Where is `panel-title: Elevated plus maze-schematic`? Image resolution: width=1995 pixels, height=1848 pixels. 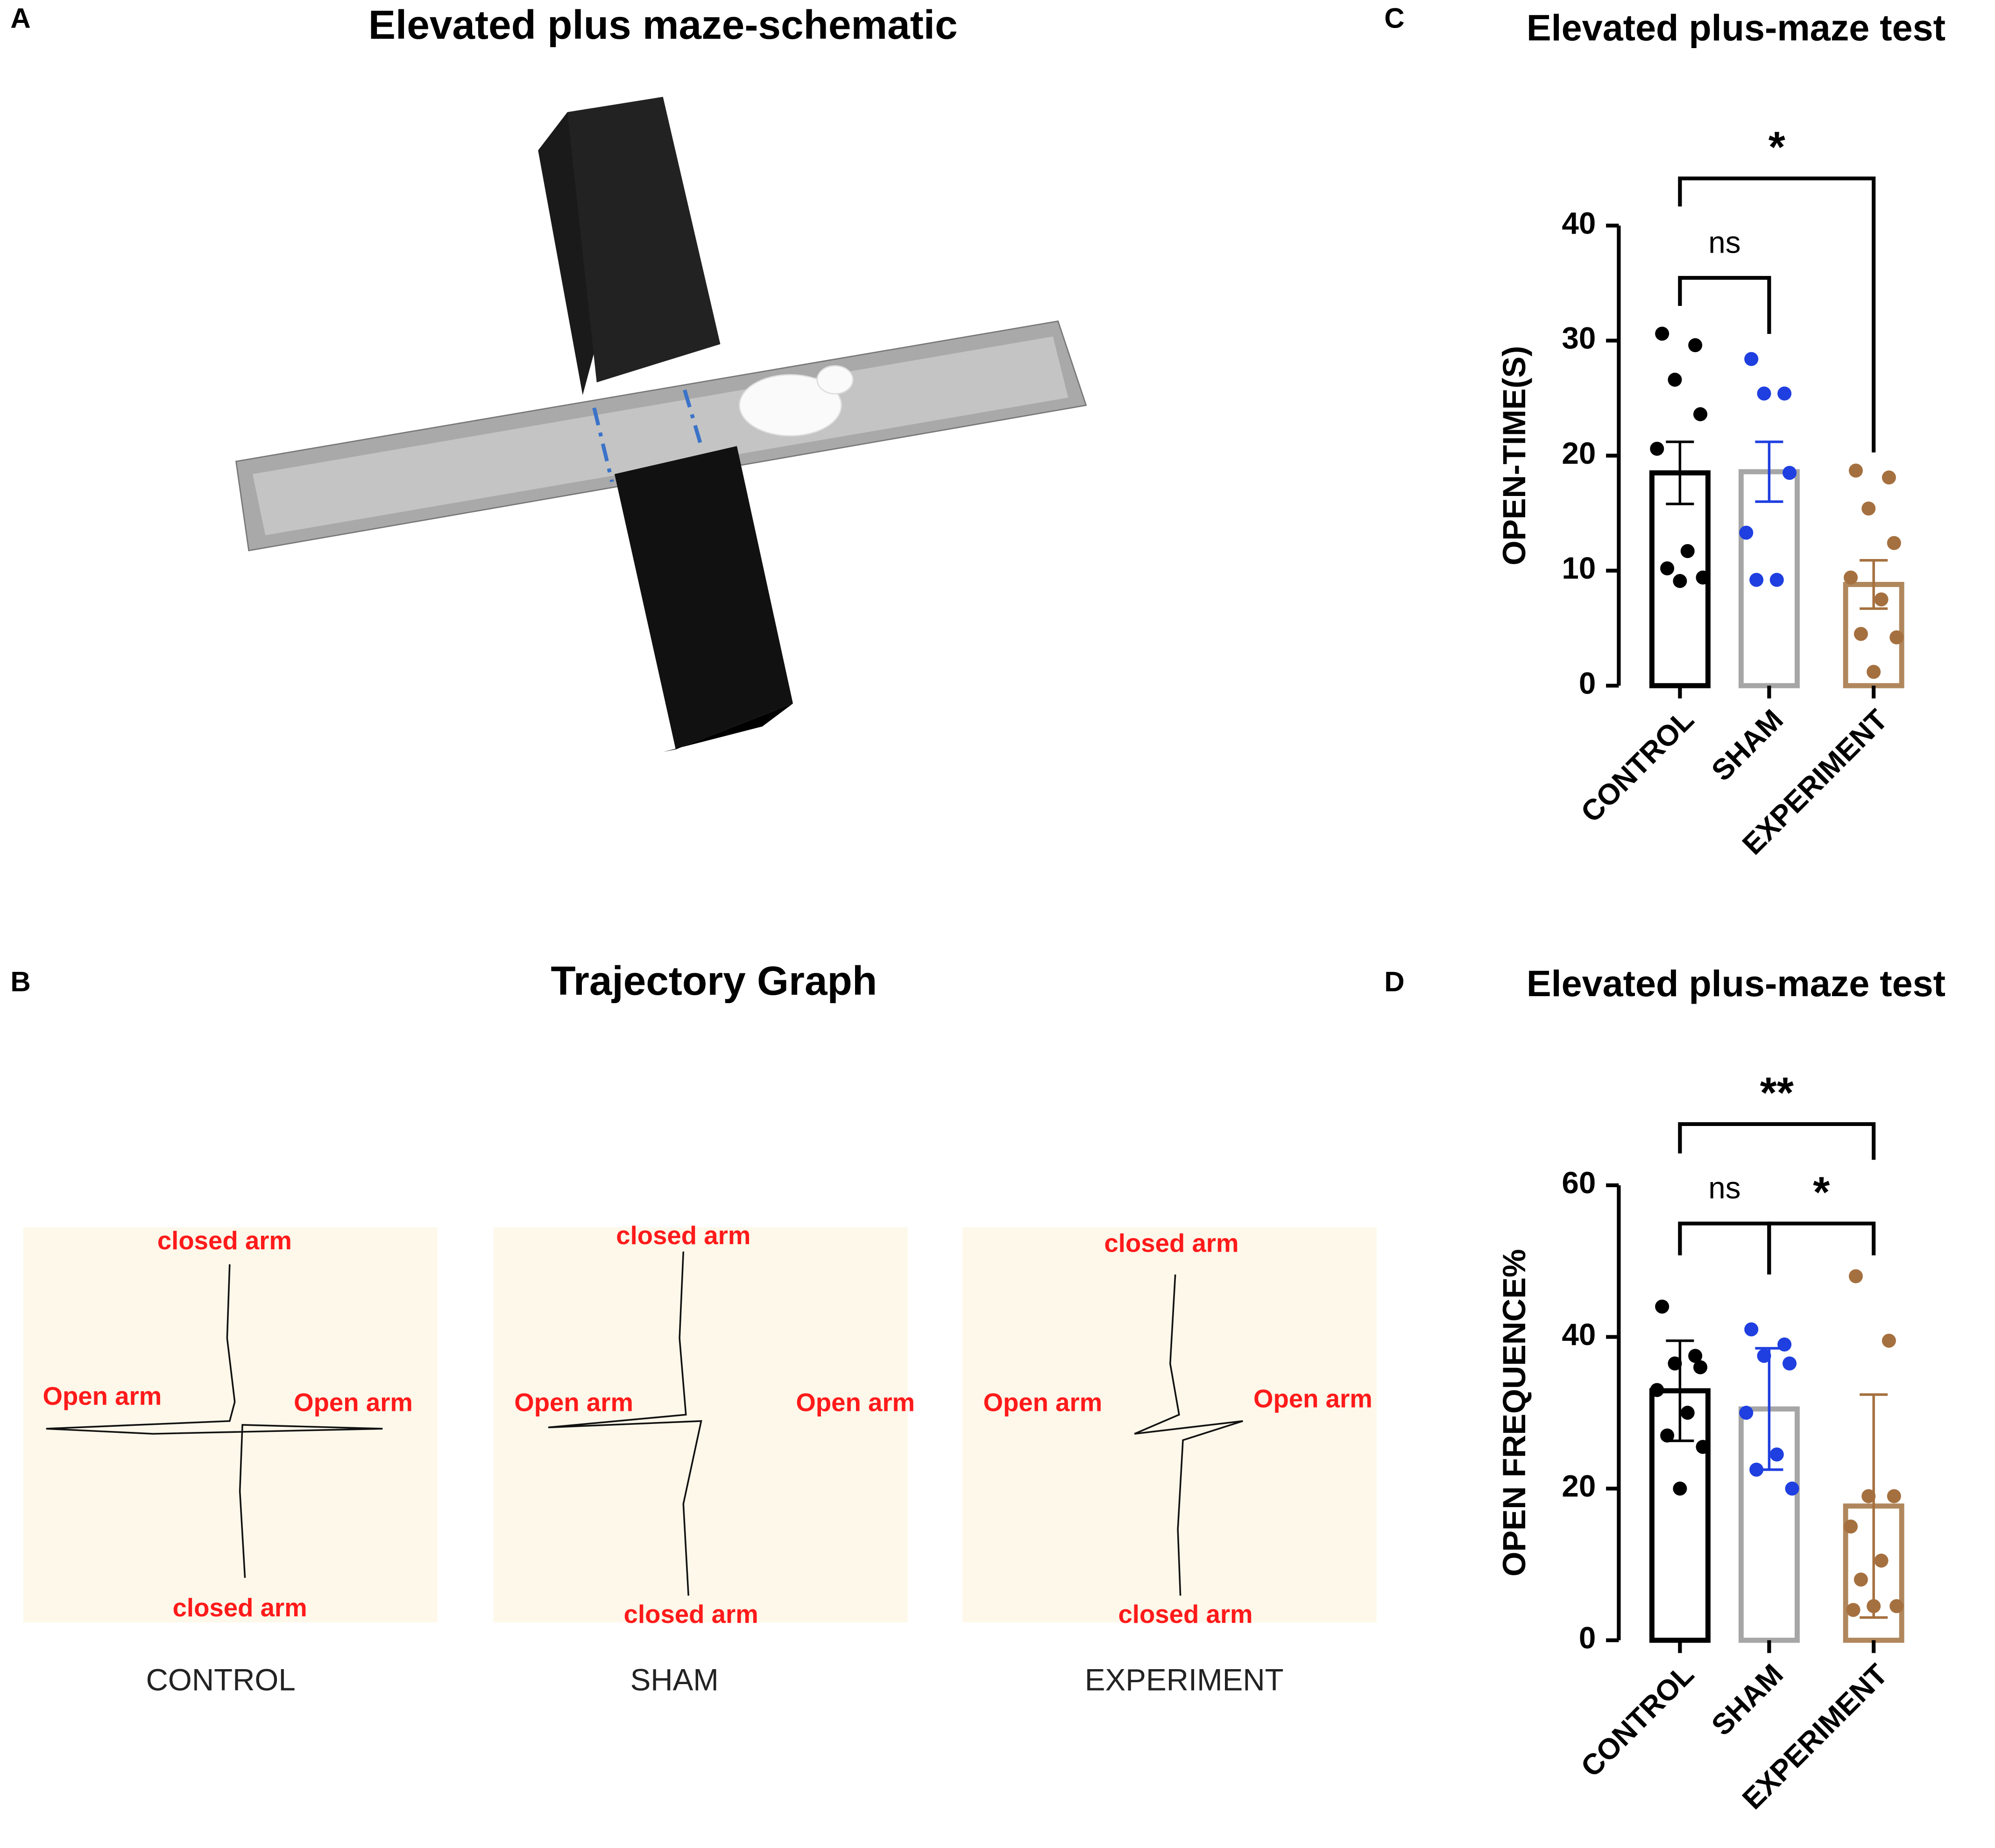 panel-title: Elevated plus maze-schematic is located at coordinates (663, 25).